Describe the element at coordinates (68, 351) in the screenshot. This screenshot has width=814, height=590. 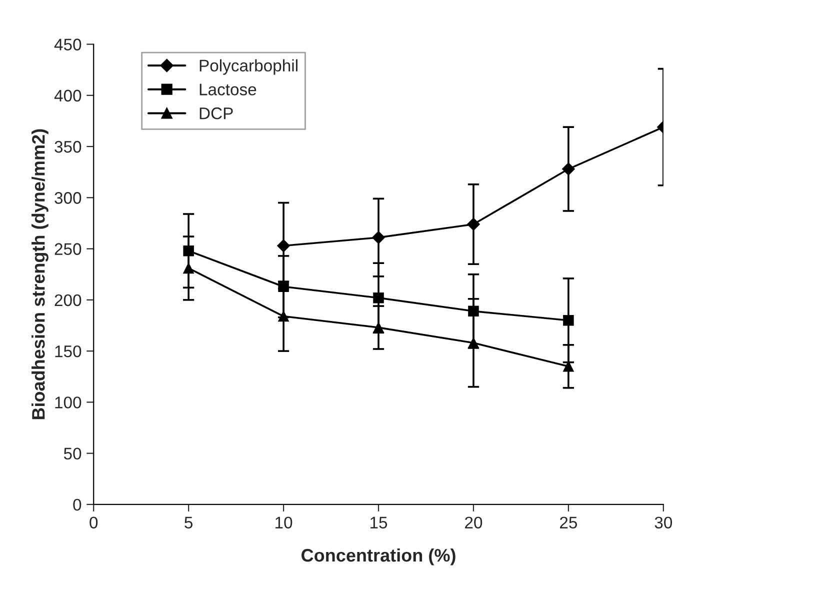
I see `y-tick-label: 150` at that location.